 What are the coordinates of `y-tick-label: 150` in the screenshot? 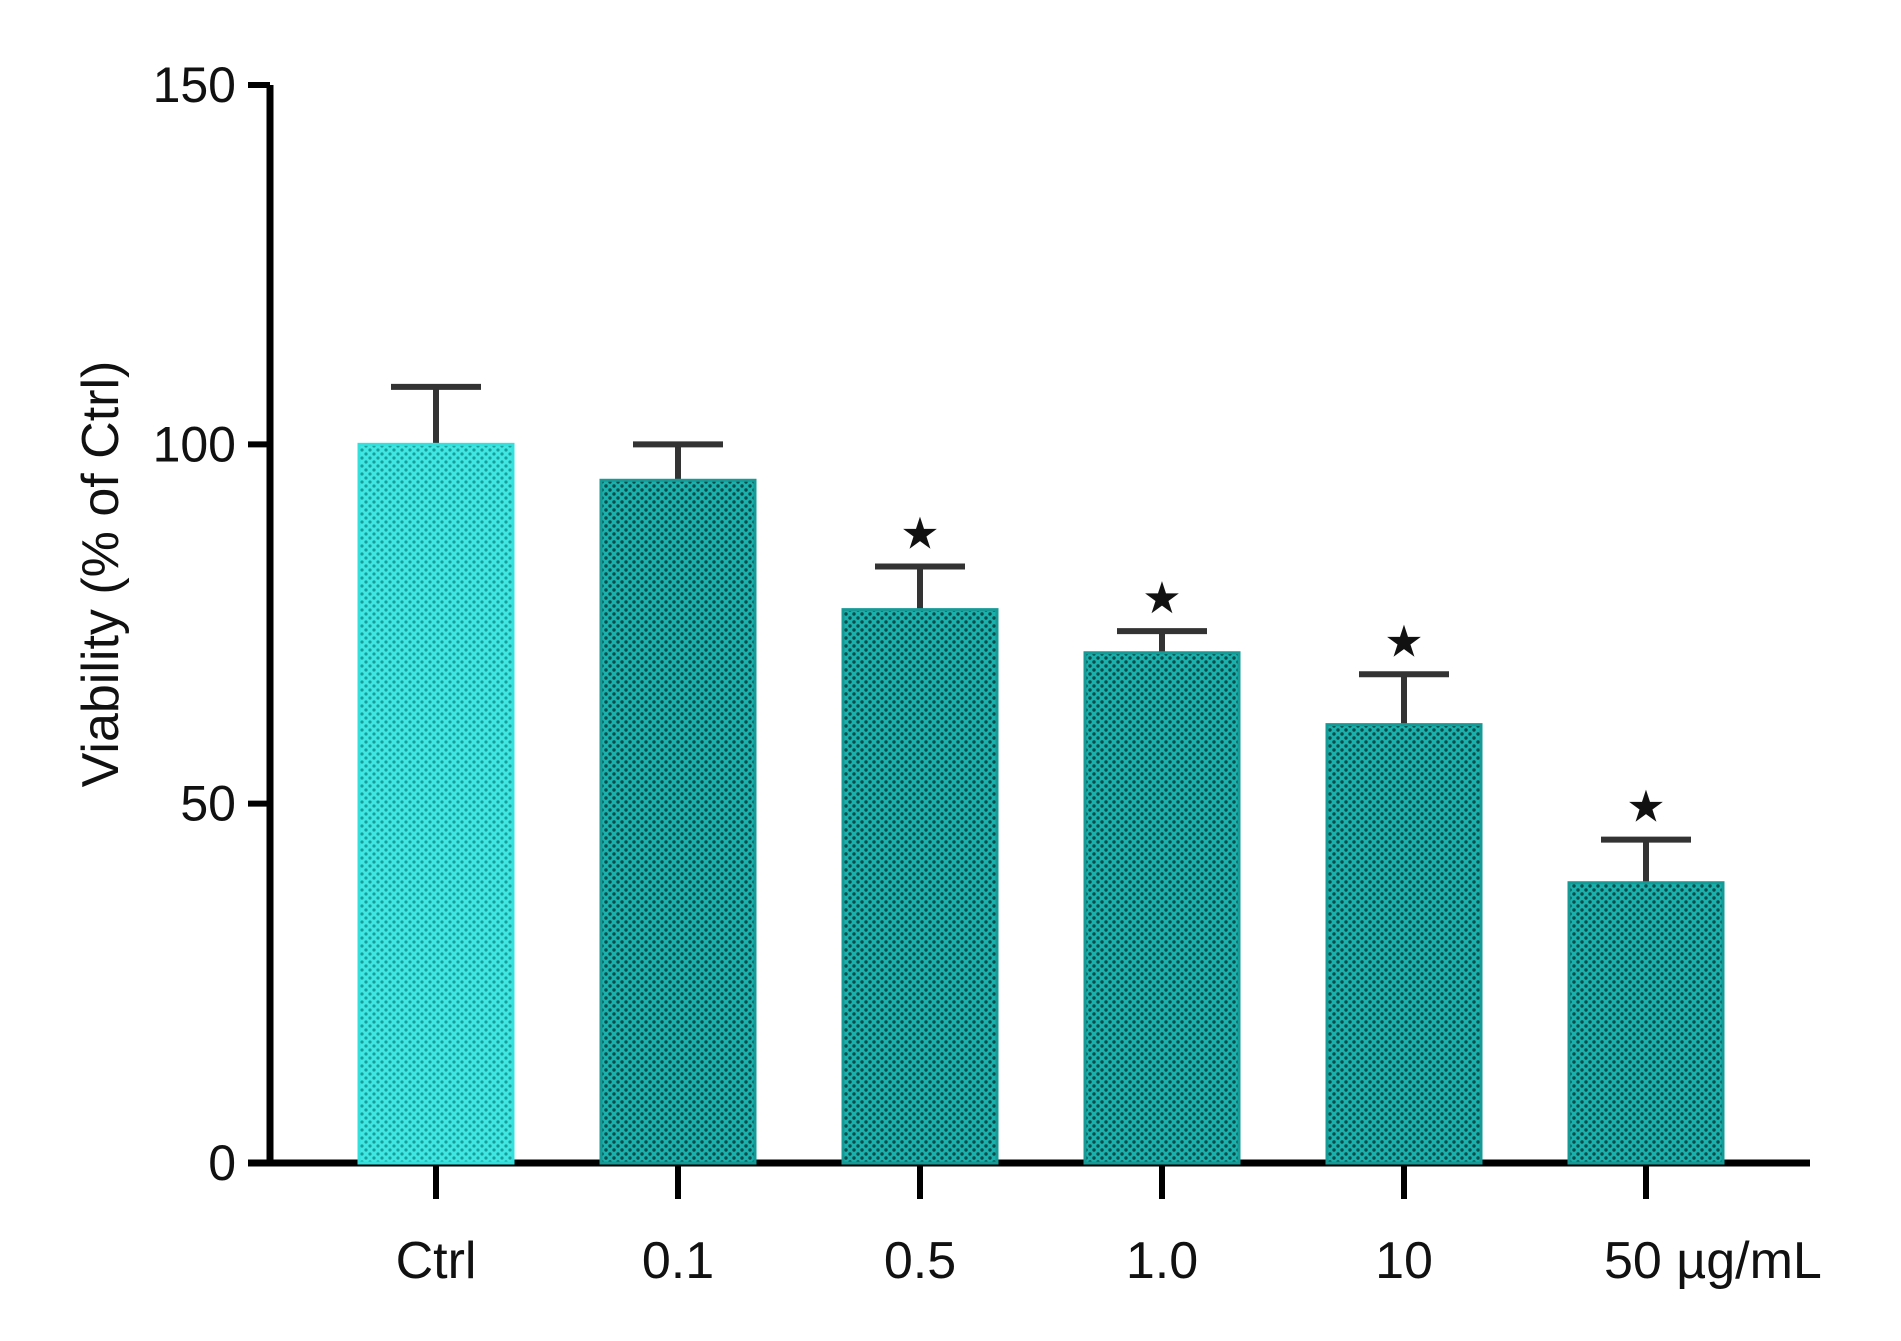 It's located at (194, 85).